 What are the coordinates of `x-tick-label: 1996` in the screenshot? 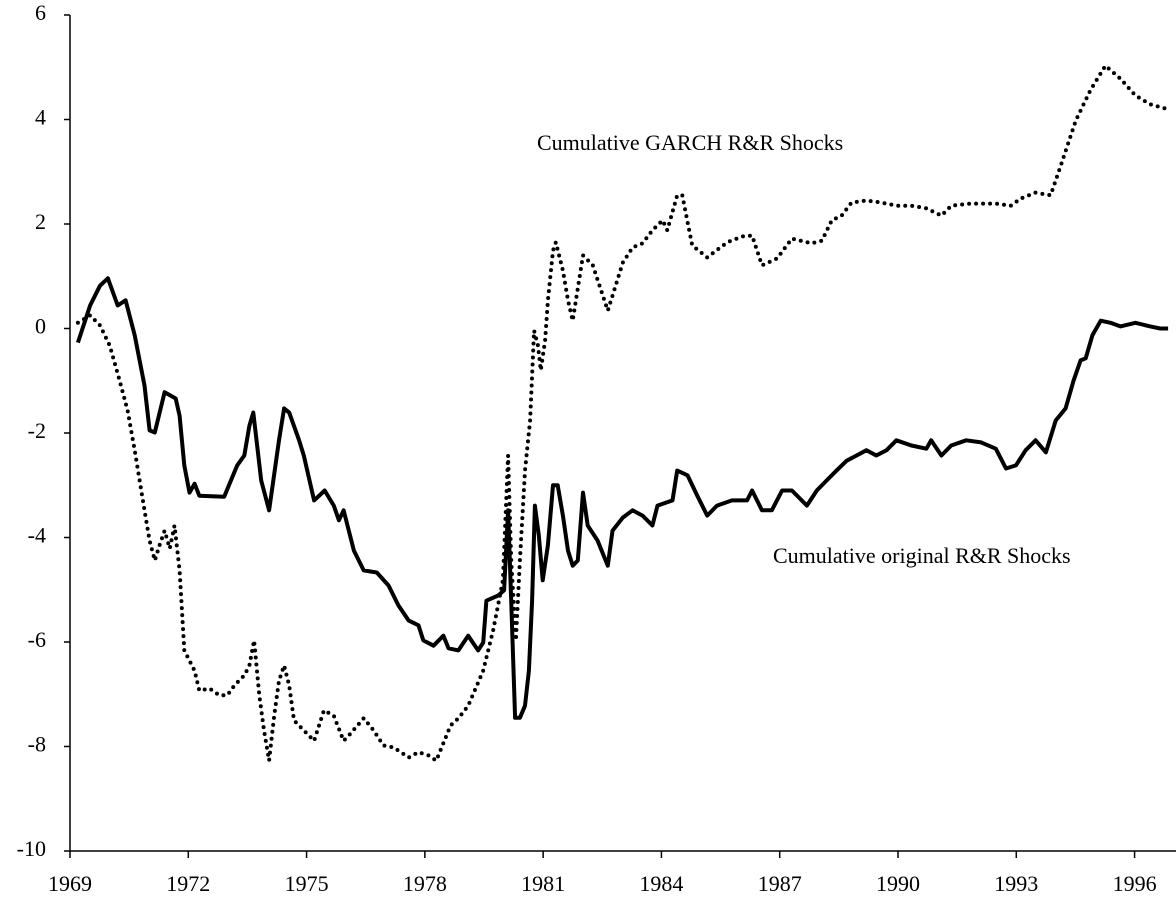 It's located at (1135, 883).